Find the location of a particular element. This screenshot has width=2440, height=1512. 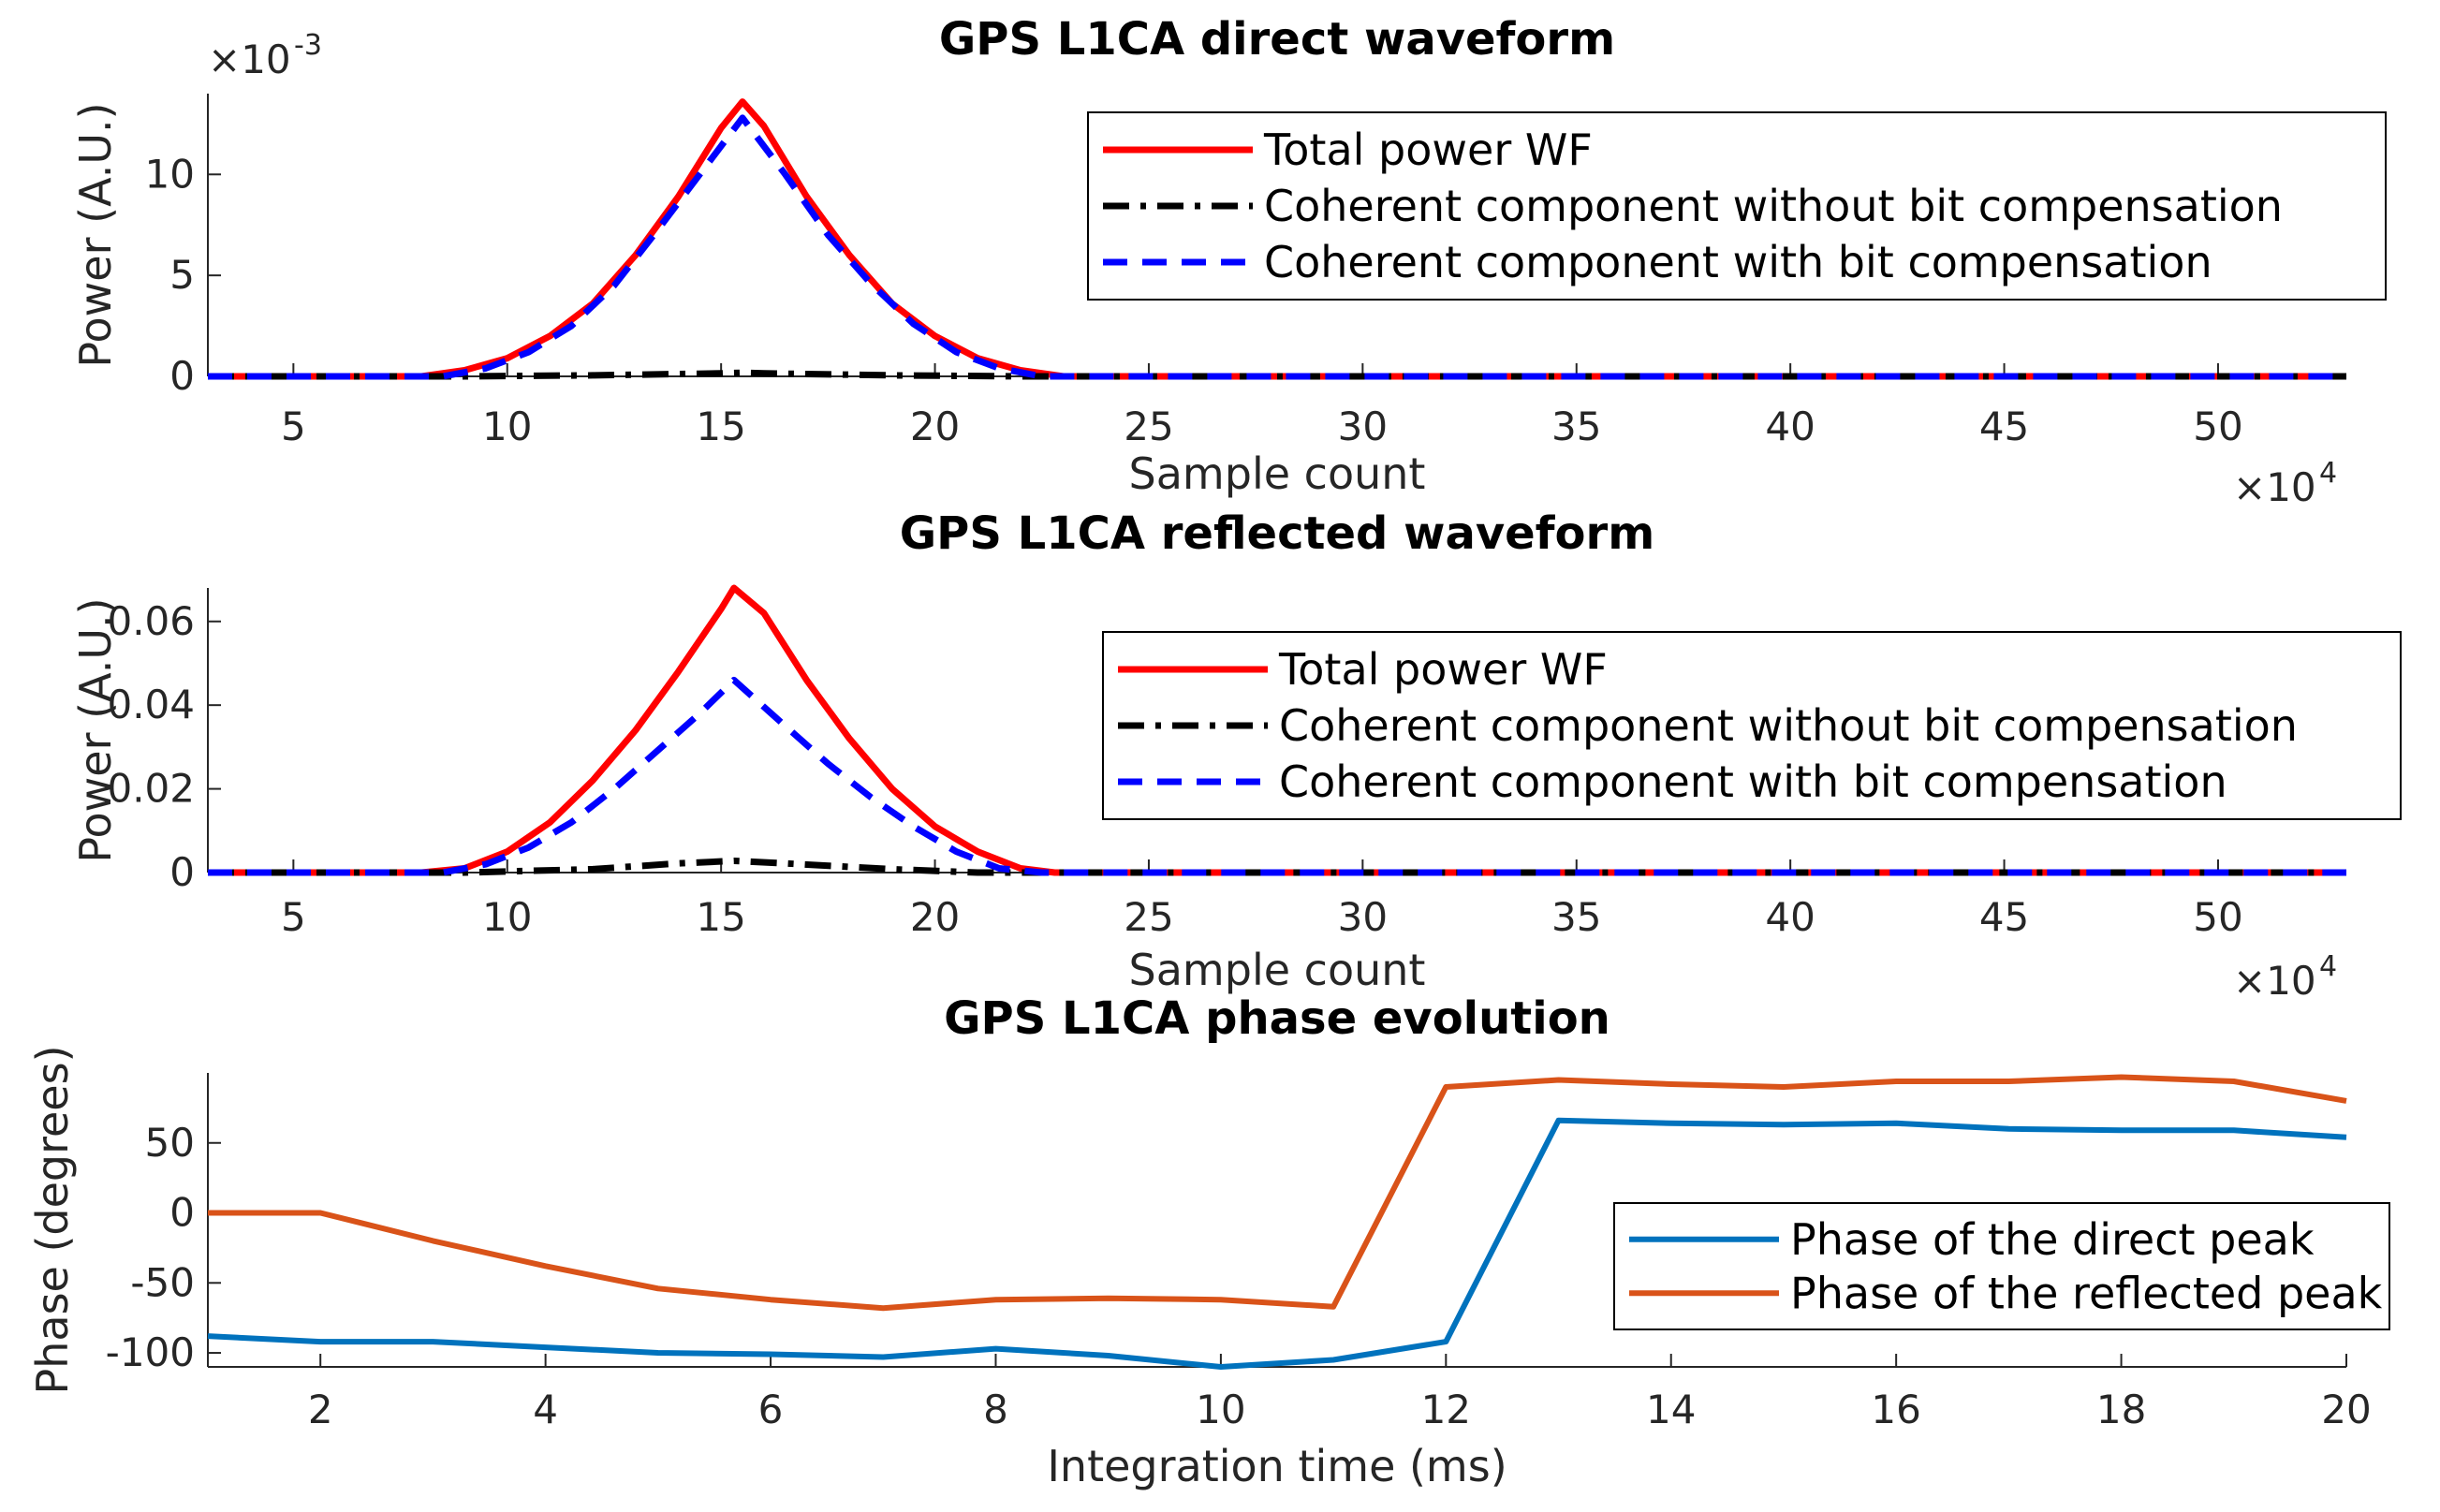

y-tick-label: -100 is located at coordinates (150, 1352).